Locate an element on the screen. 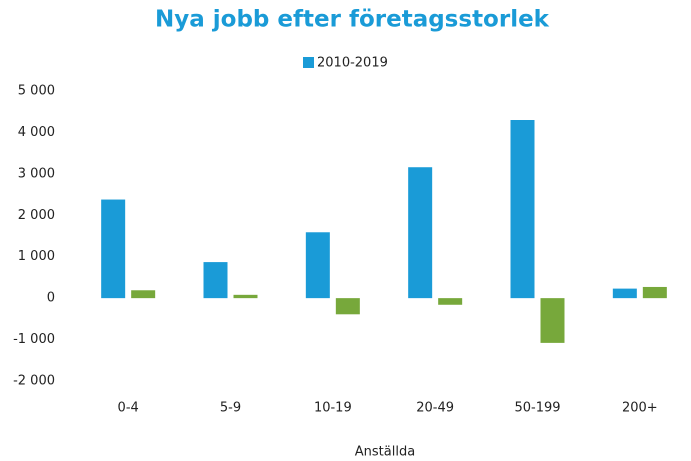 The width and height of the screenshot is (691, 461). y-tick-label: 5 000 is located at coordinates (36, 91).